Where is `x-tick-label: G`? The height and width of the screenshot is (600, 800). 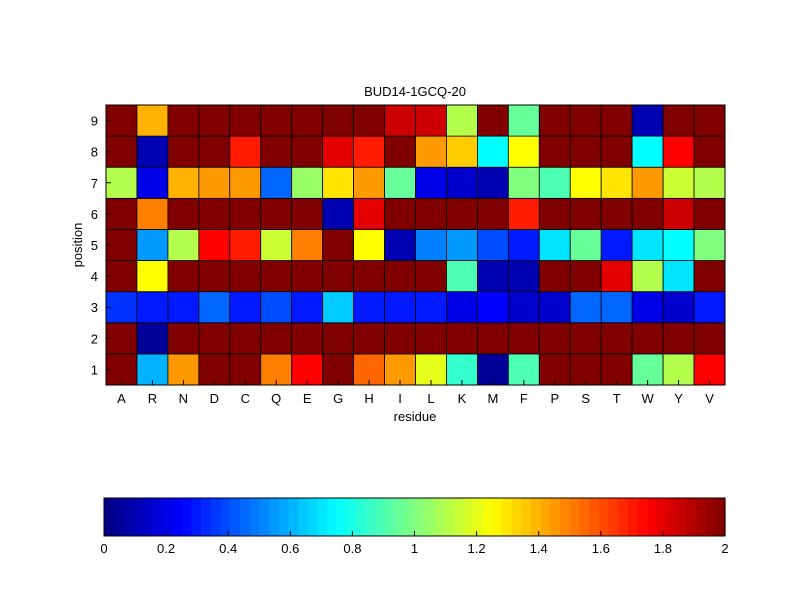 x-tick-label: G is located at coordinates (338, 398).